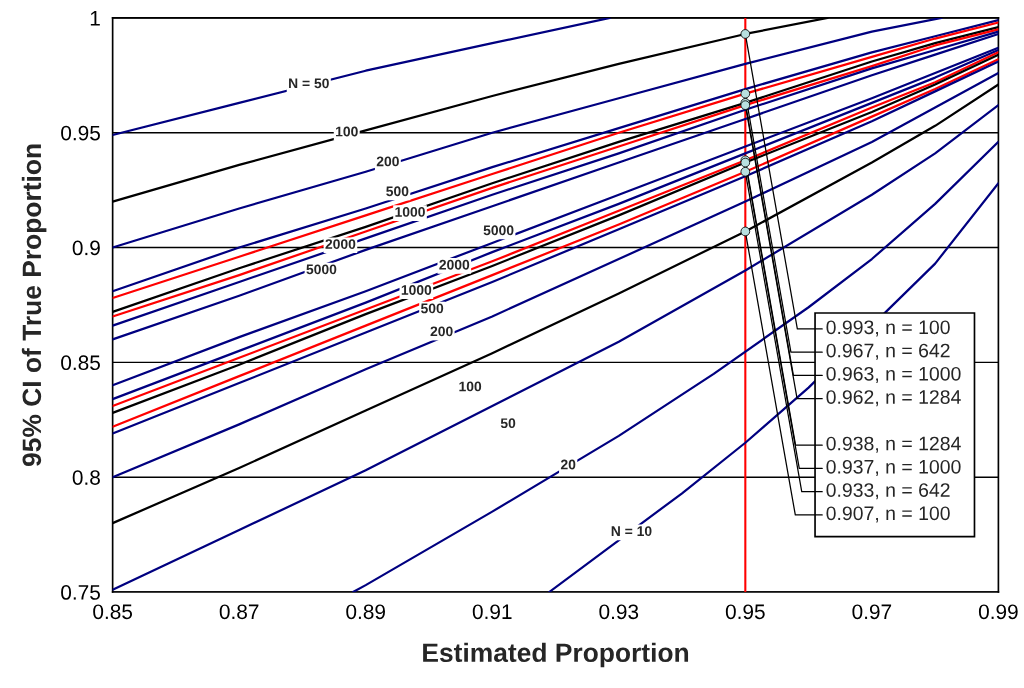  Describe the element at coordinates (631, 531) in the screenshot. I see `annotation: N = 10` at that location.